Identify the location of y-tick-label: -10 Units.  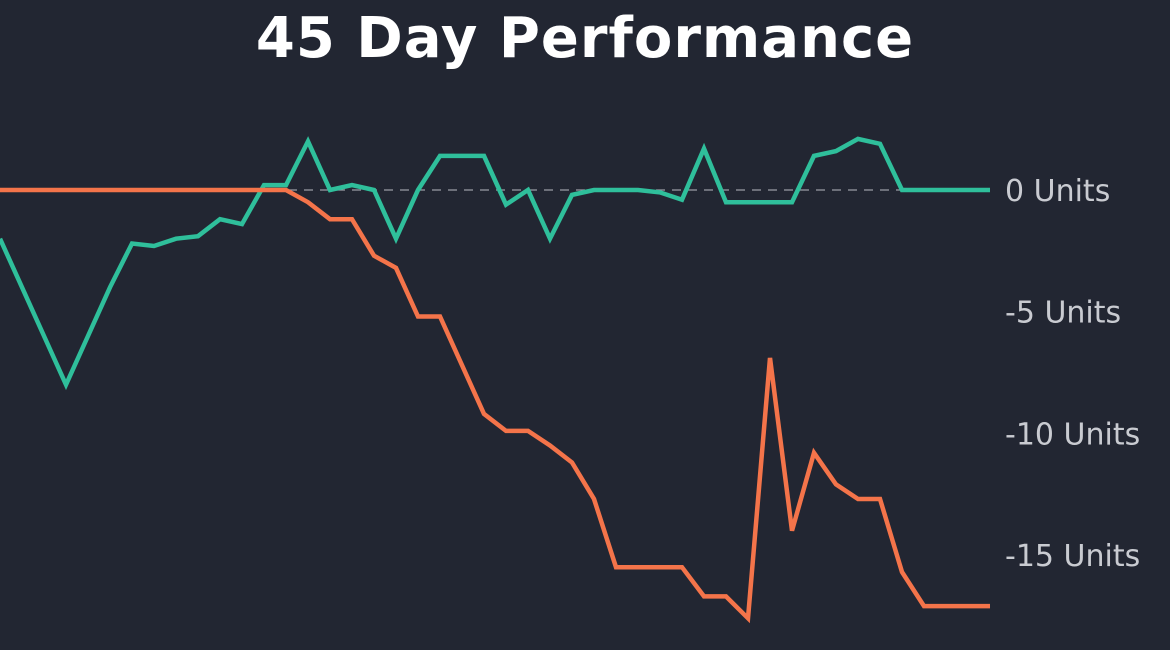
(1072, 434).